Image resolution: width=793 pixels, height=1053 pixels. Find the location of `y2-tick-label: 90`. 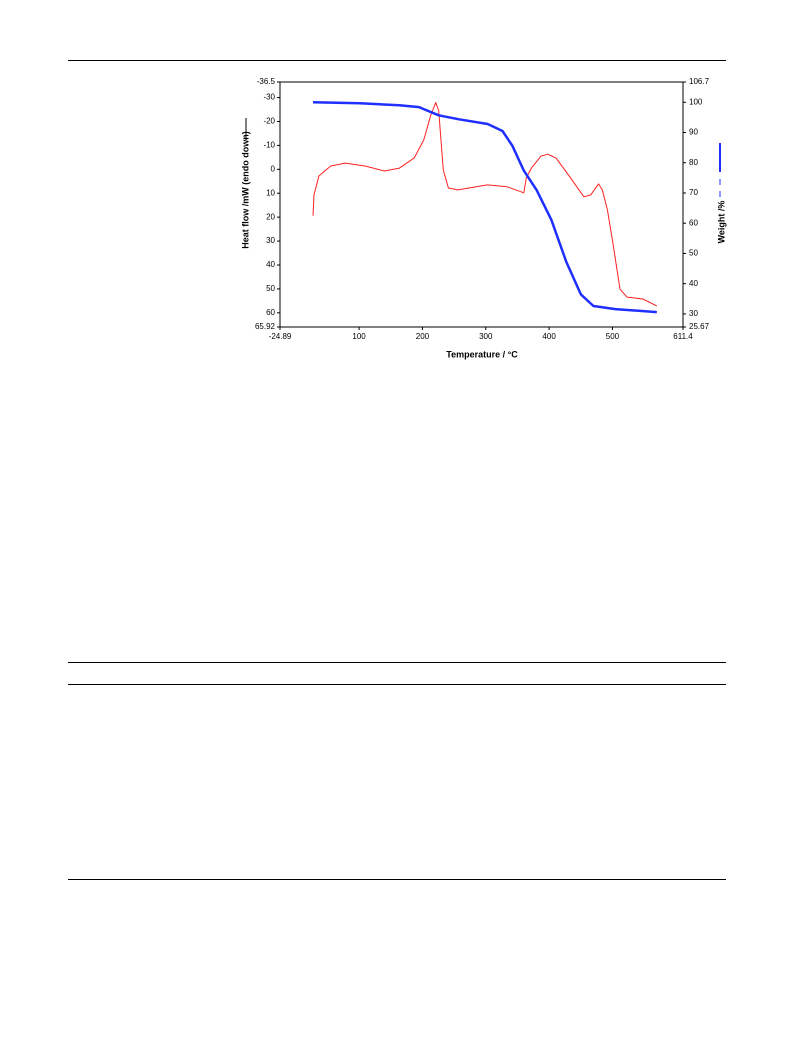

y2-tick-label: 90 is located at coordinates (693, 132).